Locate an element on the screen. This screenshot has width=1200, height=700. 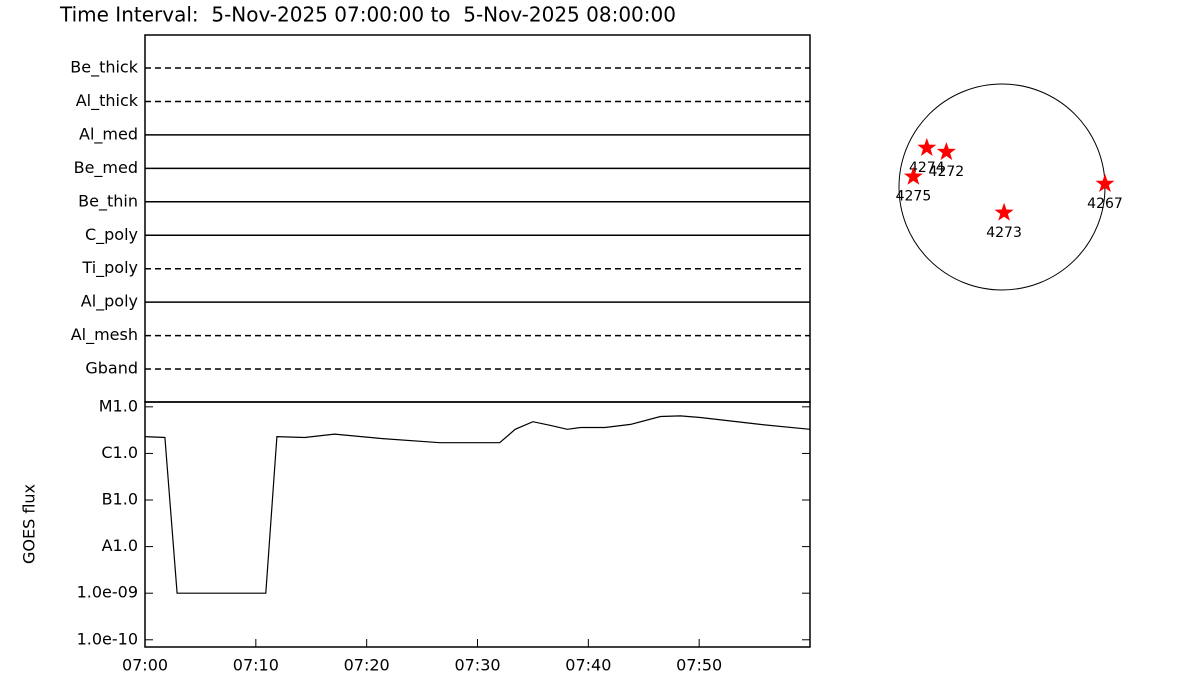
filter-label: Al_poly is located at coordinates (109, 302).